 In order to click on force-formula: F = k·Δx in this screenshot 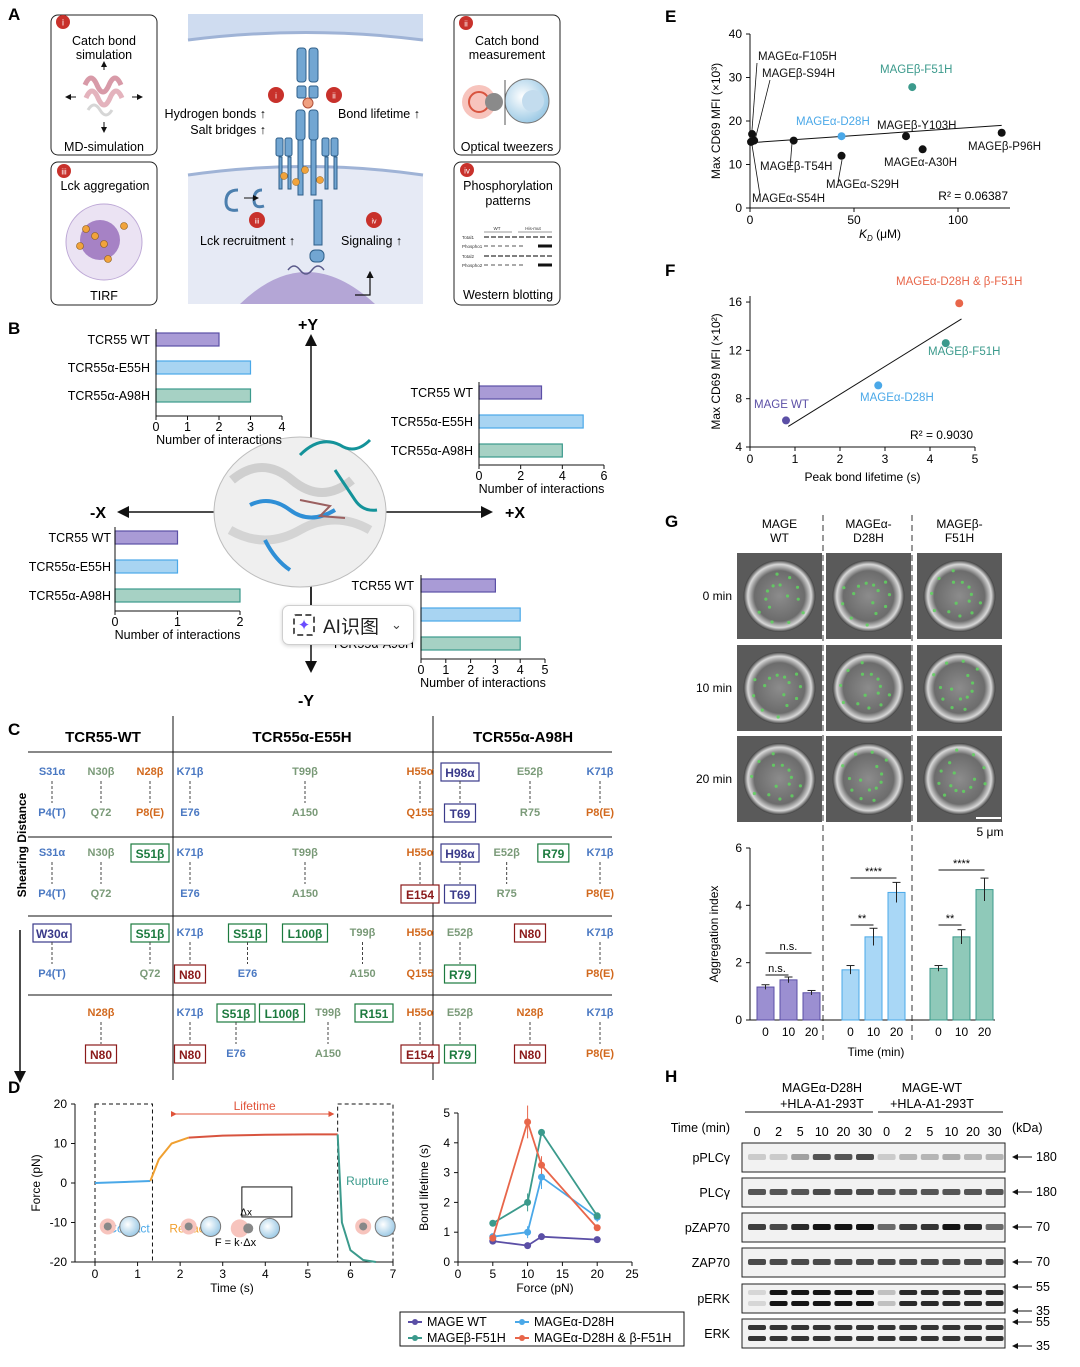, I will do `click(236, 1243)`.